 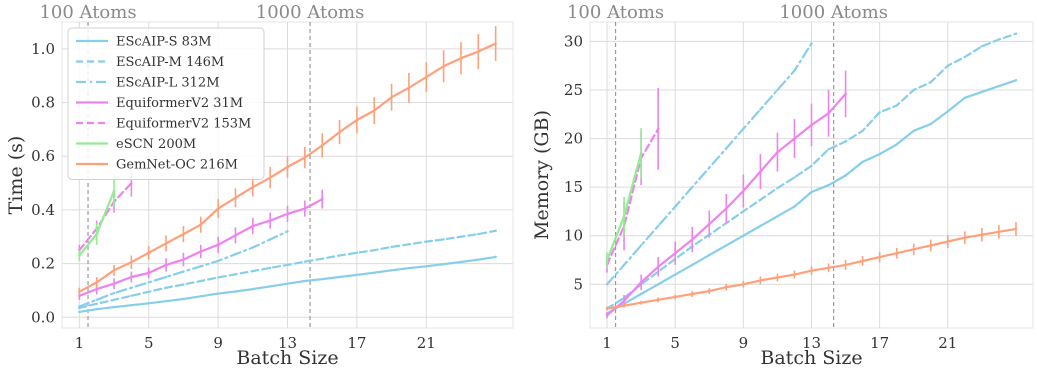 I want to click on y-tick-label: 0.4, so click(x=43, y=210).